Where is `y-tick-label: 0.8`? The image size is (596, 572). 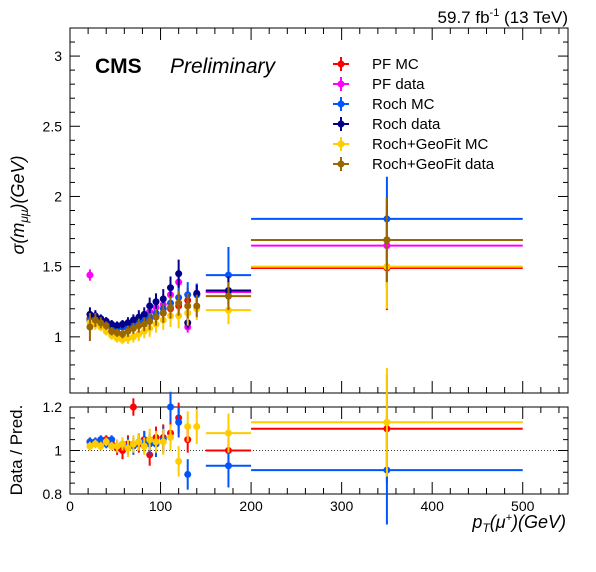
y-tick-label: 0.8 is located at coordinates (53, 494).